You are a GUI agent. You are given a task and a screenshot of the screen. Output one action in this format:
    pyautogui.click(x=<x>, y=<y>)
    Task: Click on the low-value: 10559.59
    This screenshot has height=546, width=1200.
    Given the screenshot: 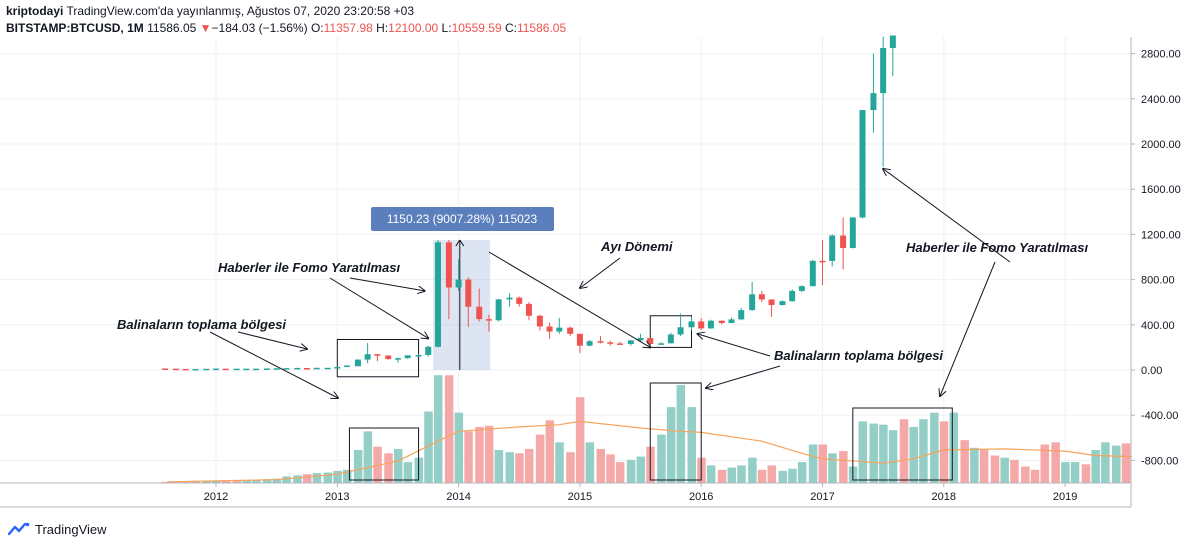 What is the action you would take?
    pyautogui.click(x=476, y=28)
    